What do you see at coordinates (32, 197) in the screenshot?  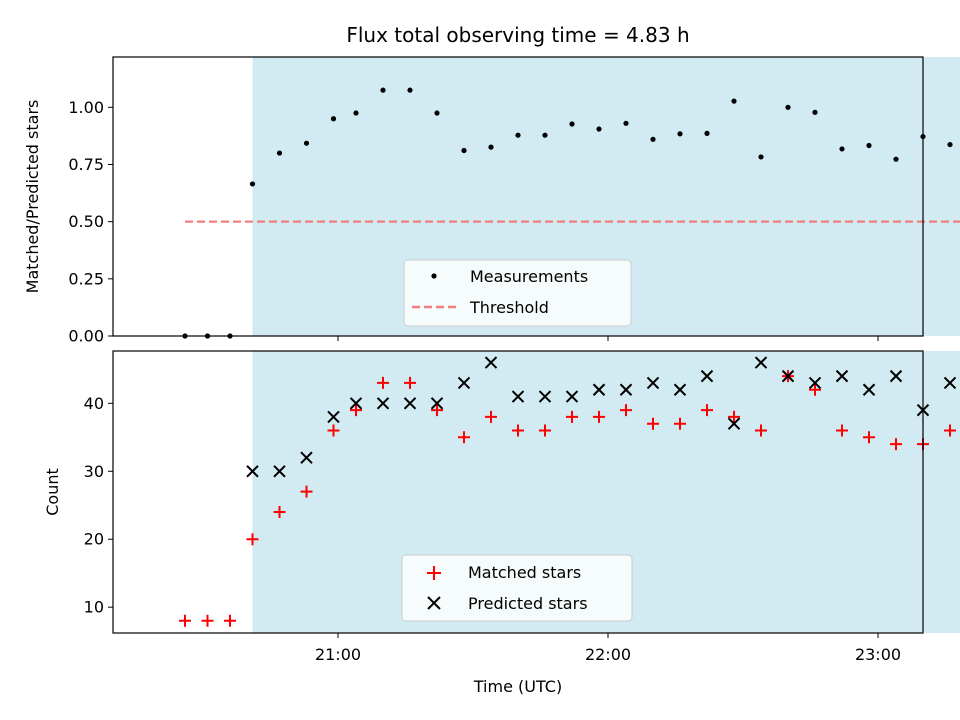 I see `top-y-axis-label: Matched/Predicted stars` at bounding box center [32, 197].